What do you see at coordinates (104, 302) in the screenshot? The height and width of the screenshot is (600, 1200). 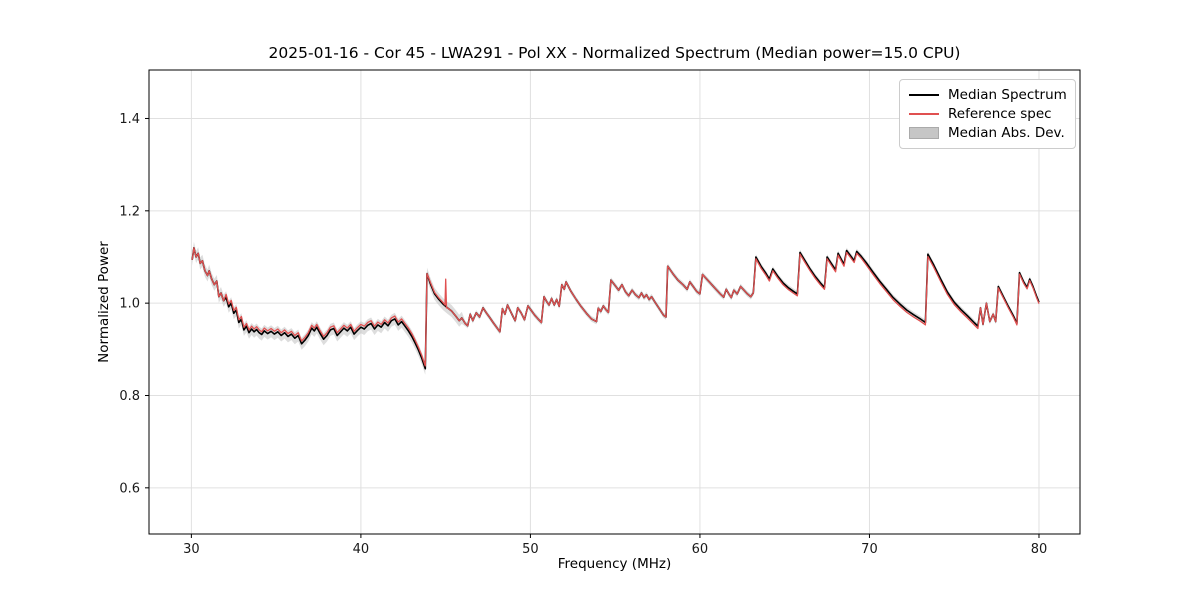 I see `y-axis-label: Normalized Power` at bounding box center [104, 302].